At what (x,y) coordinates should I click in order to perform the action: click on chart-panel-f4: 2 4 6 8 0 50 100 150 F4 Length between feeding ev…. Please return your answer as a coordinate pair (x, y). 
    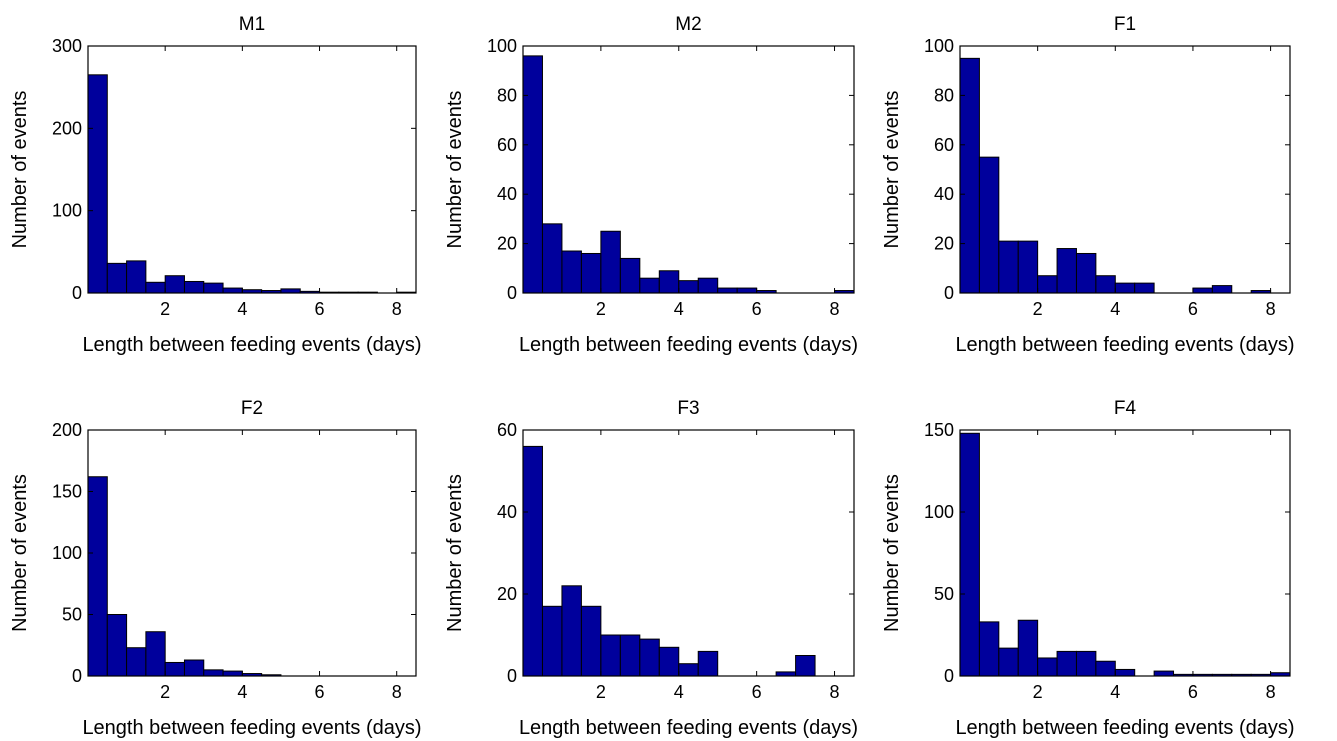
    Looking at the image, I should click on (1088, 568).